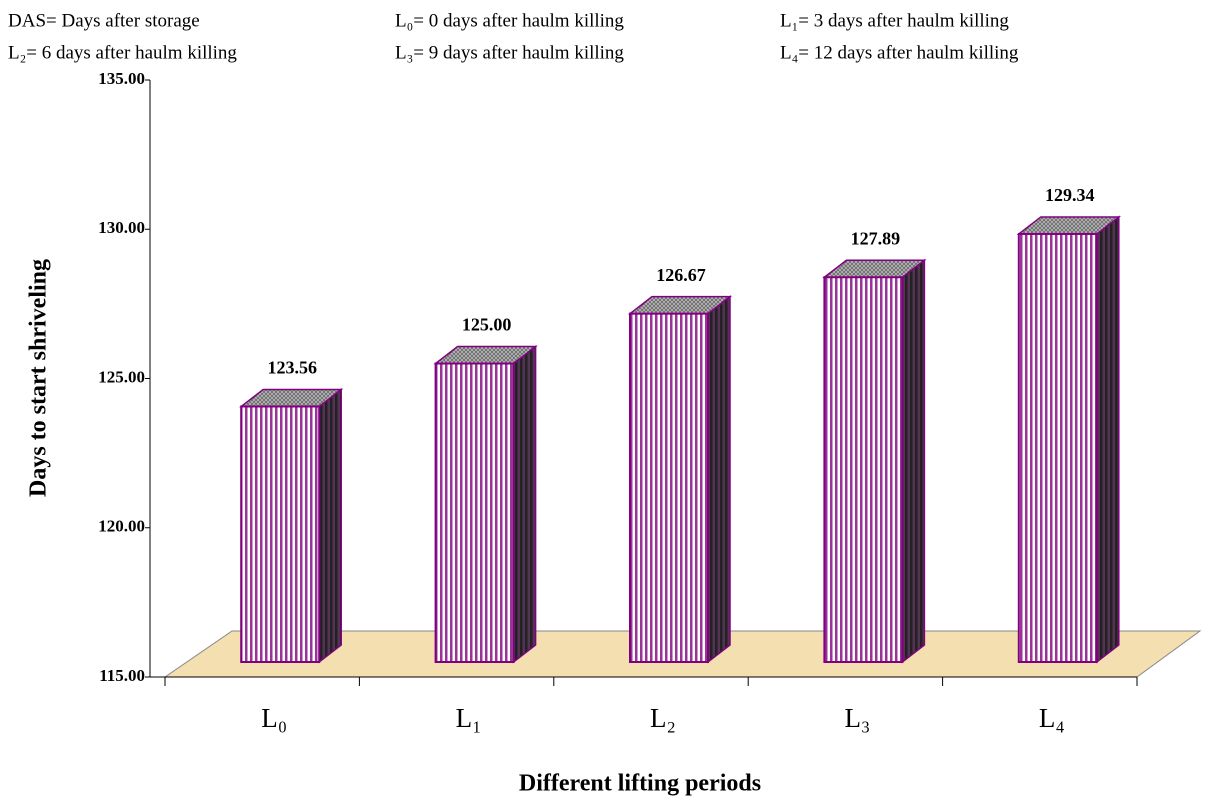 This screenshot has height=800, width=1210. I want to click on x-tick-label: L₂, so click(663, 718).